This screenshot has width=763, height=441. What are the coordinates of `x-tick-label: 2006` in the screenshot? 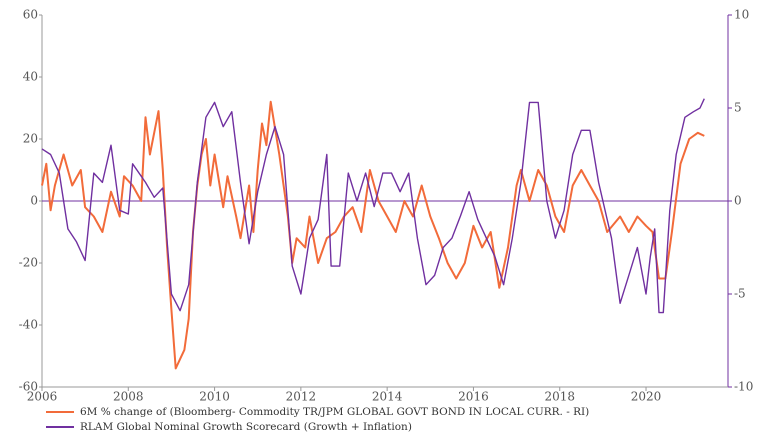 It's located at (42, 397).